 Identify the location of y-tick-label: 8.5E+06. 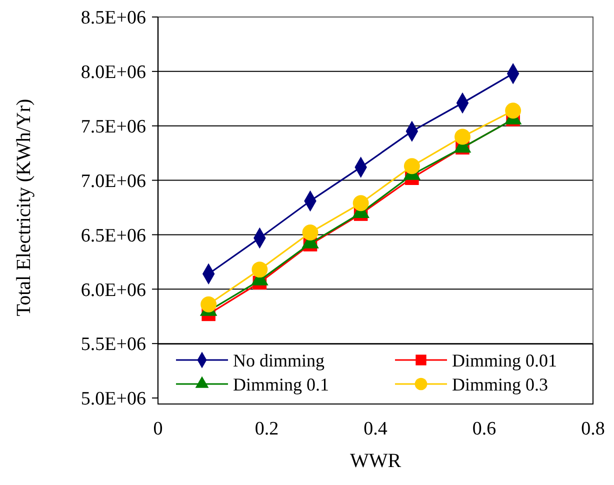
(113, 18).